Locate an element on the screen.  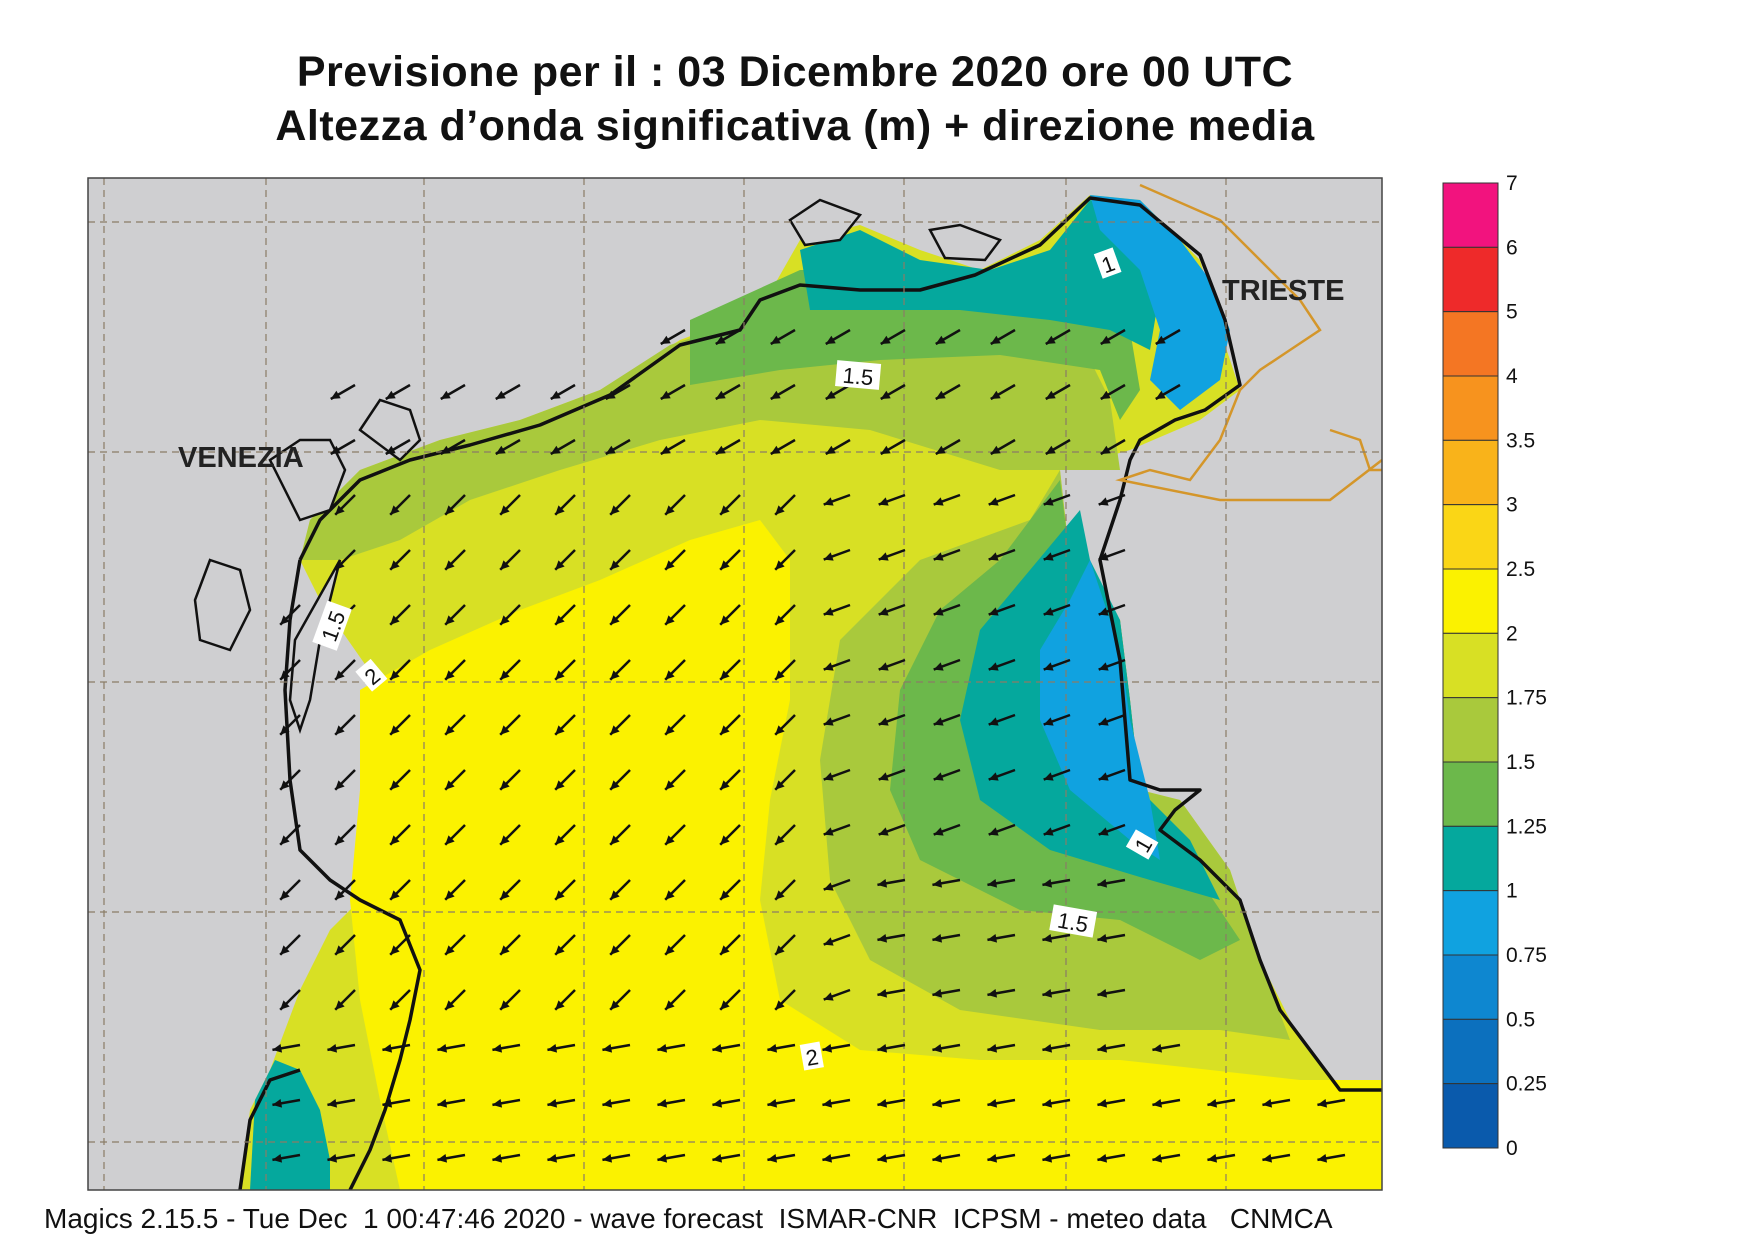
legend-tick-label: 2 is located at coordinates (1512, 633).